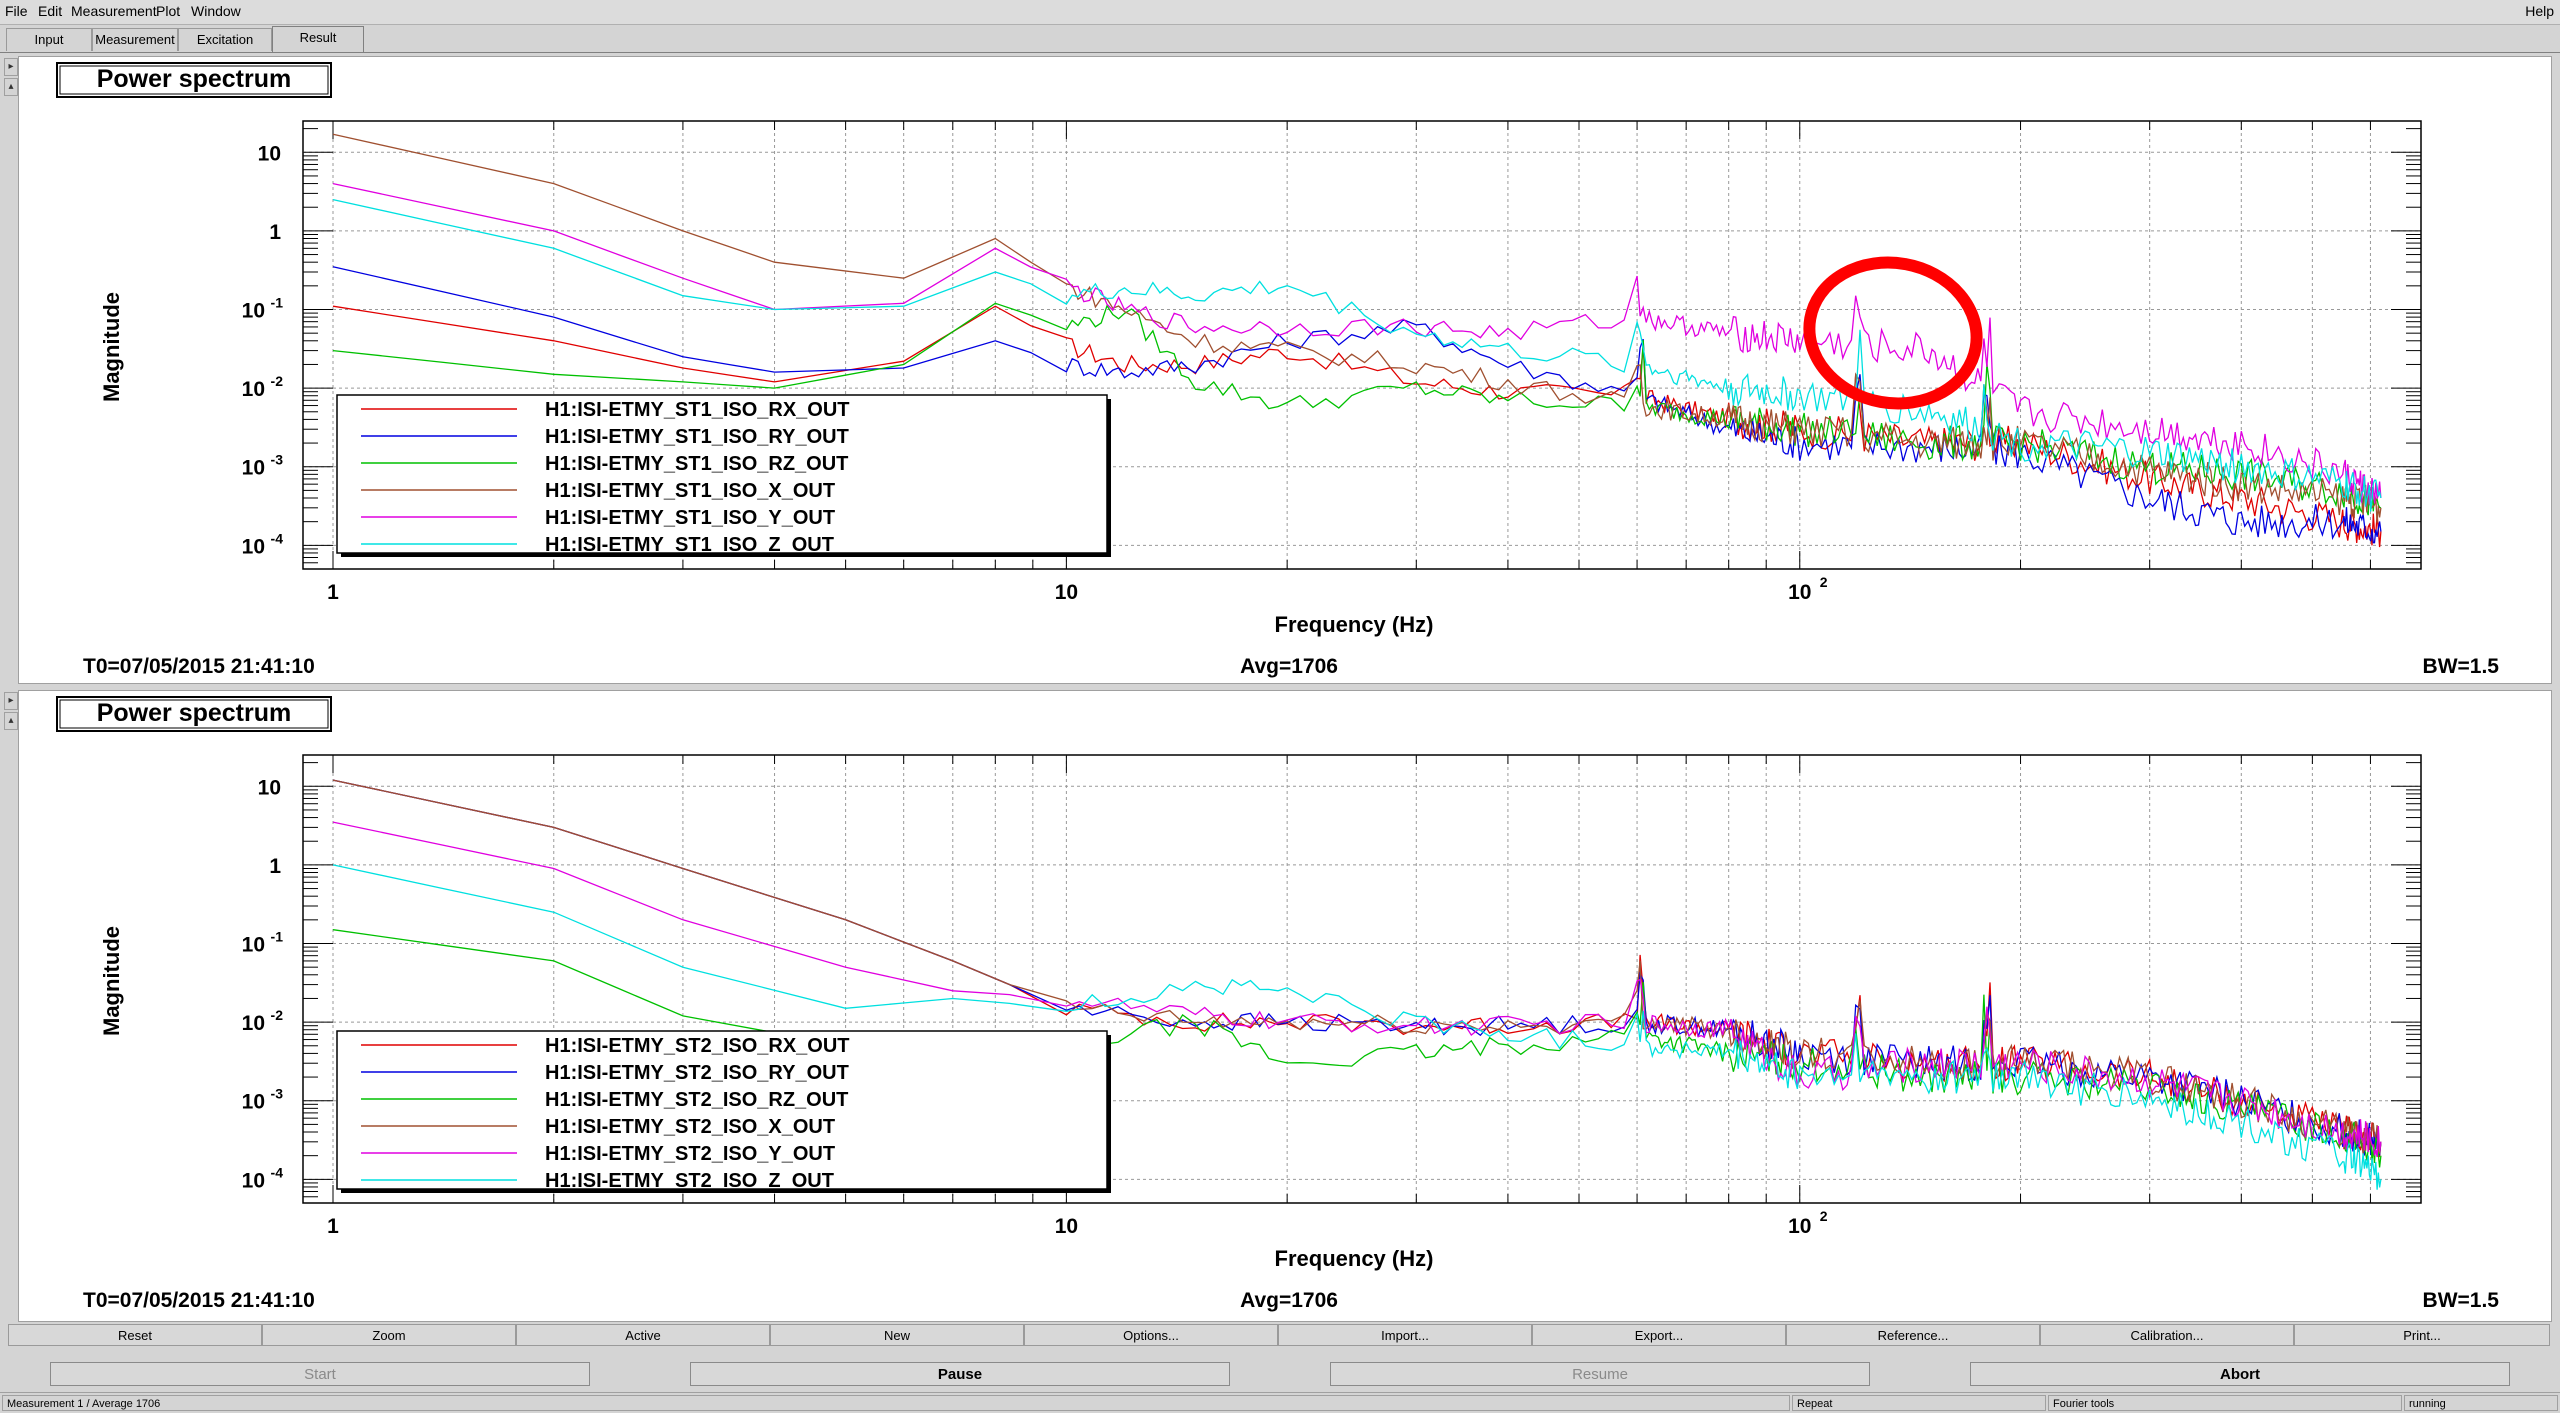 The image size is (2560, 1413). I want to click on tab-bar: Input Measurement Excitation Result, so click(1280, 40).